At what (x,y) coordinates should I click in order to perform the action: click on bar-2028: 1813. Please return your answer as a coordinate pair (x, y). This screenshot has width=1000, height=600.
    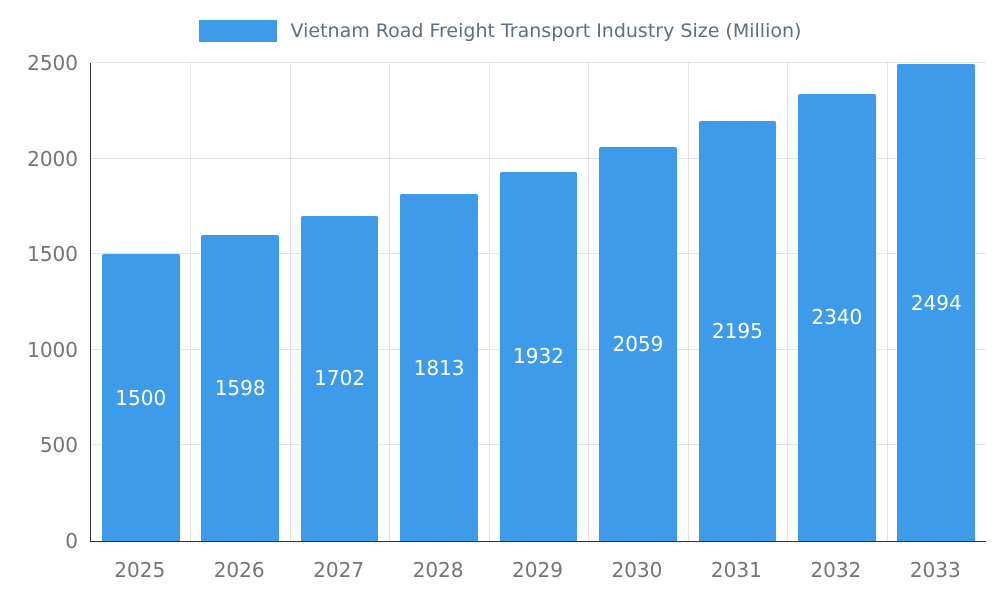
    Looking at the image, I should click on (439, 367).